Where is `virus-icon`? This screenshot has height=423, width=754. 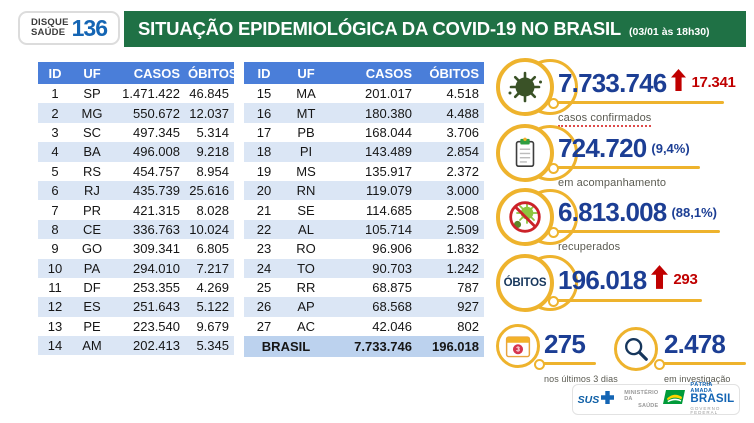
virus-icon is located at coordinates (525, 87).